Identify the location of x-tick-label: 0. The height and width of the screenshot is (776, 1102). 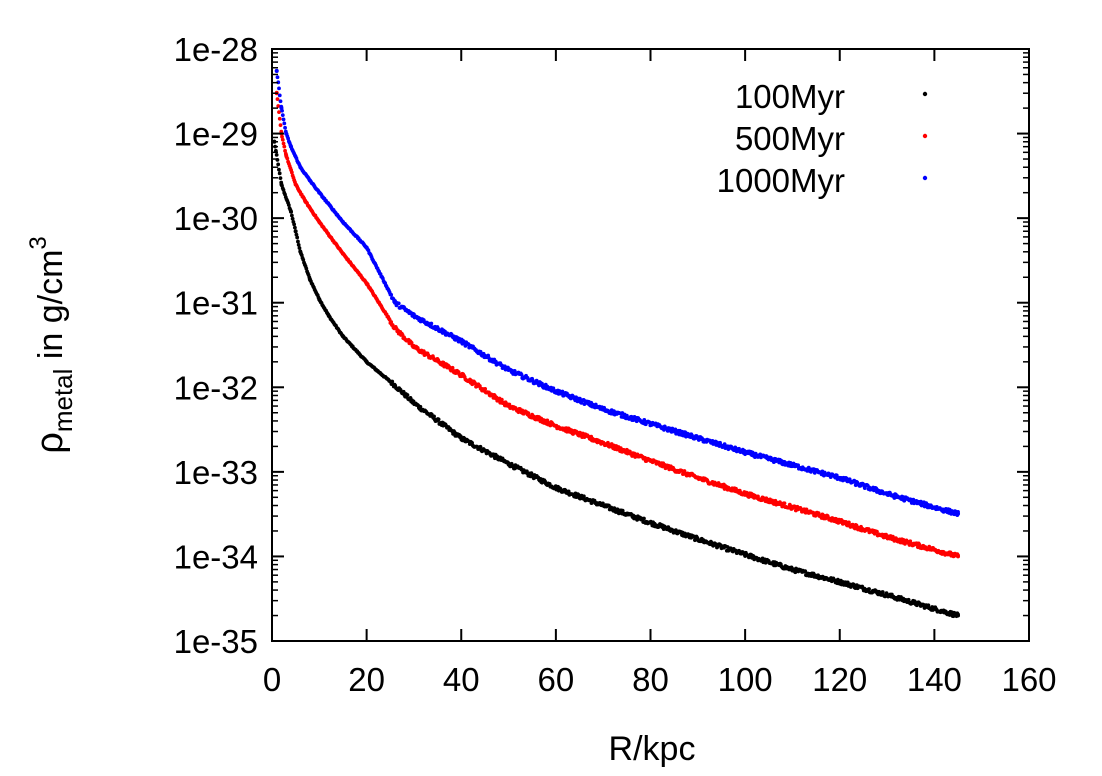
(272, 679).